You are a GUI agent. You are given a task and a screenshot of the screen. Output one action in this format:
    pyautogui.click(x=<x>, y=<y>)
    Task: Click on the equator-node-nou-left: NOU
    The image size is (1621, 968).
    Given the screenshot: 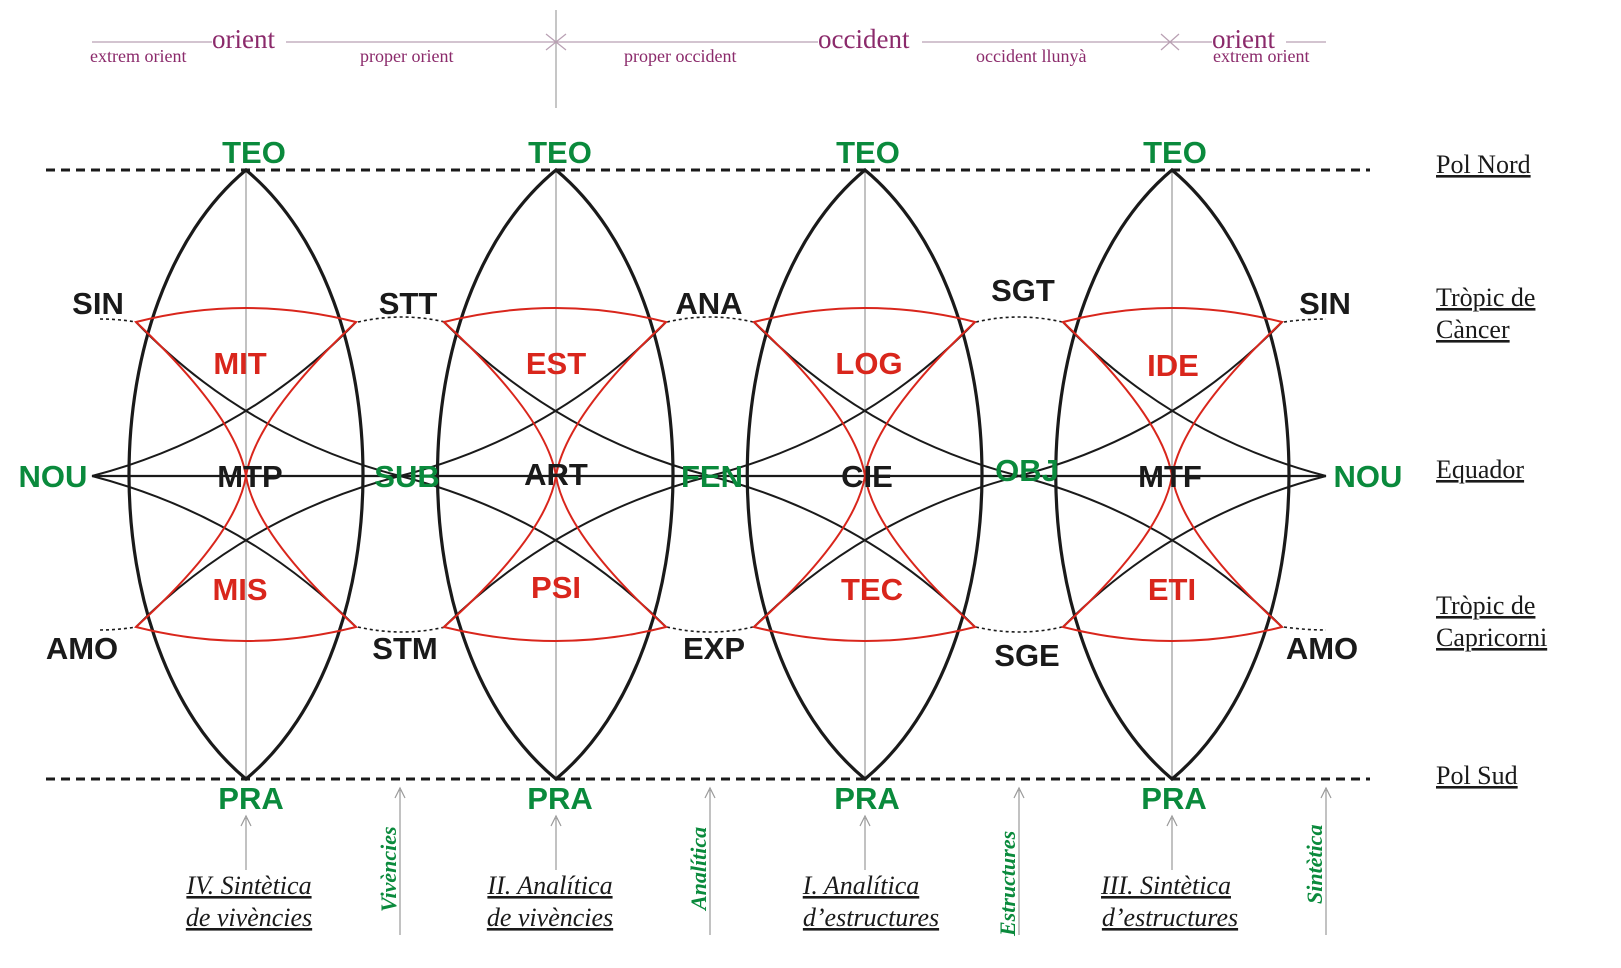 What is the action you would take?
    pyautogui.click(x=53, y=476)
    